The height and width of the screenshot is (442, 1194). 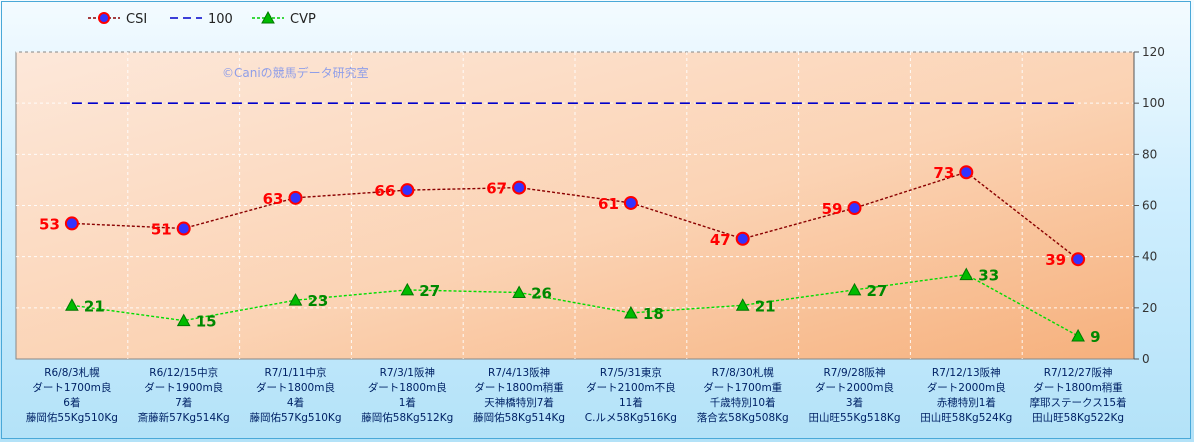 I want to click on x-tick-label-line: R7/5/31東京, so click(x=631, y=372).